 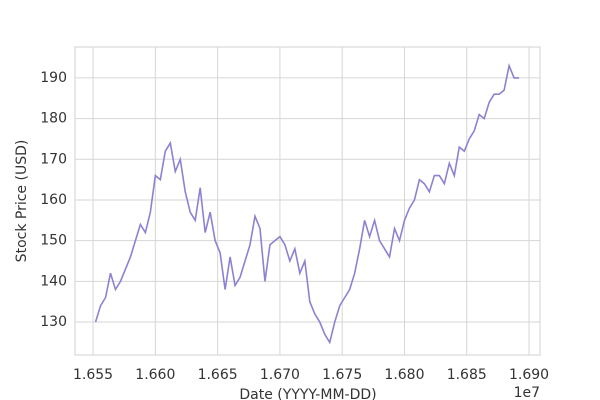 I want to click on y-axis-label: Stock Price (USD), so click(x=22, y=201).